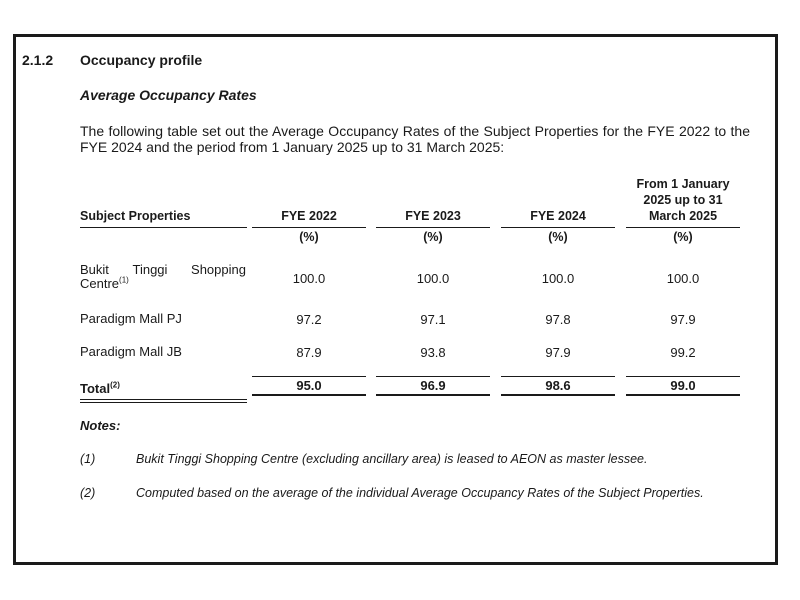 The height and width of the screenshot is (600, 800). I want to click on cell-value: 97.8, so click(558, 319).